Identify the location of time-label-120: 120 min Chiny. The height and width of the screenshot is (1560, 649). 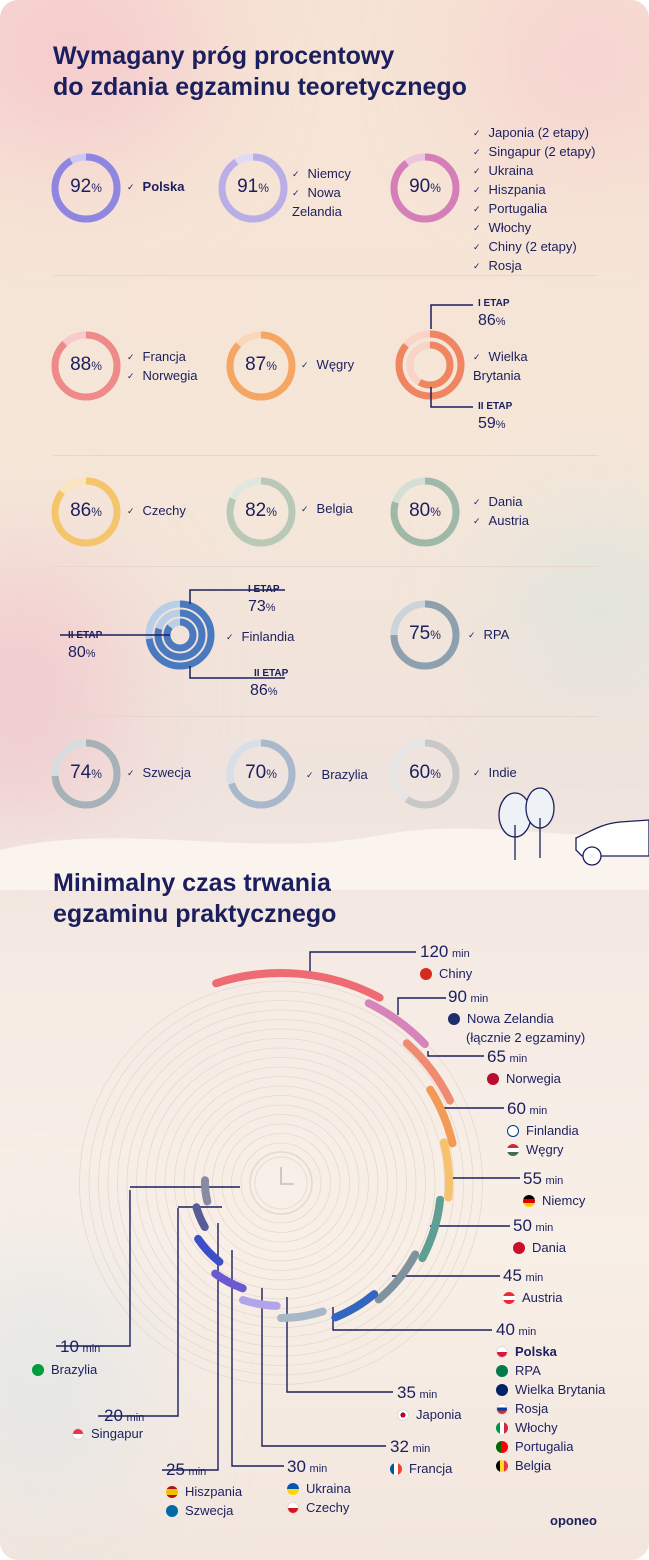
(446, 961).